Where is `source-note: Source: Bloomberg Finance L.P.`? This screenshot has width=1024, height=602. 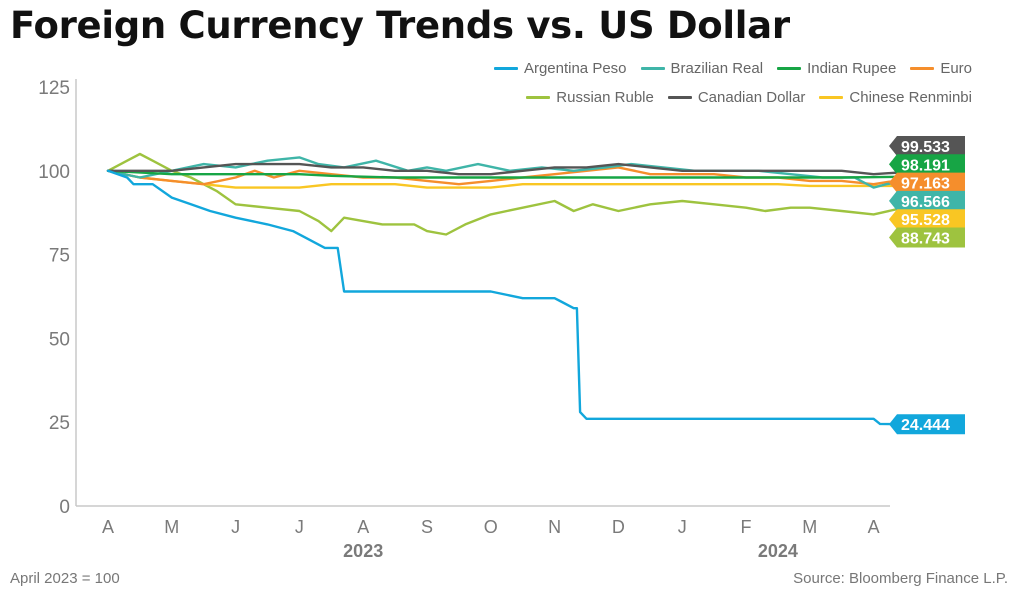 source-note: Source: Bloomberg Finance L.P. is located at coordinates (900, 578).